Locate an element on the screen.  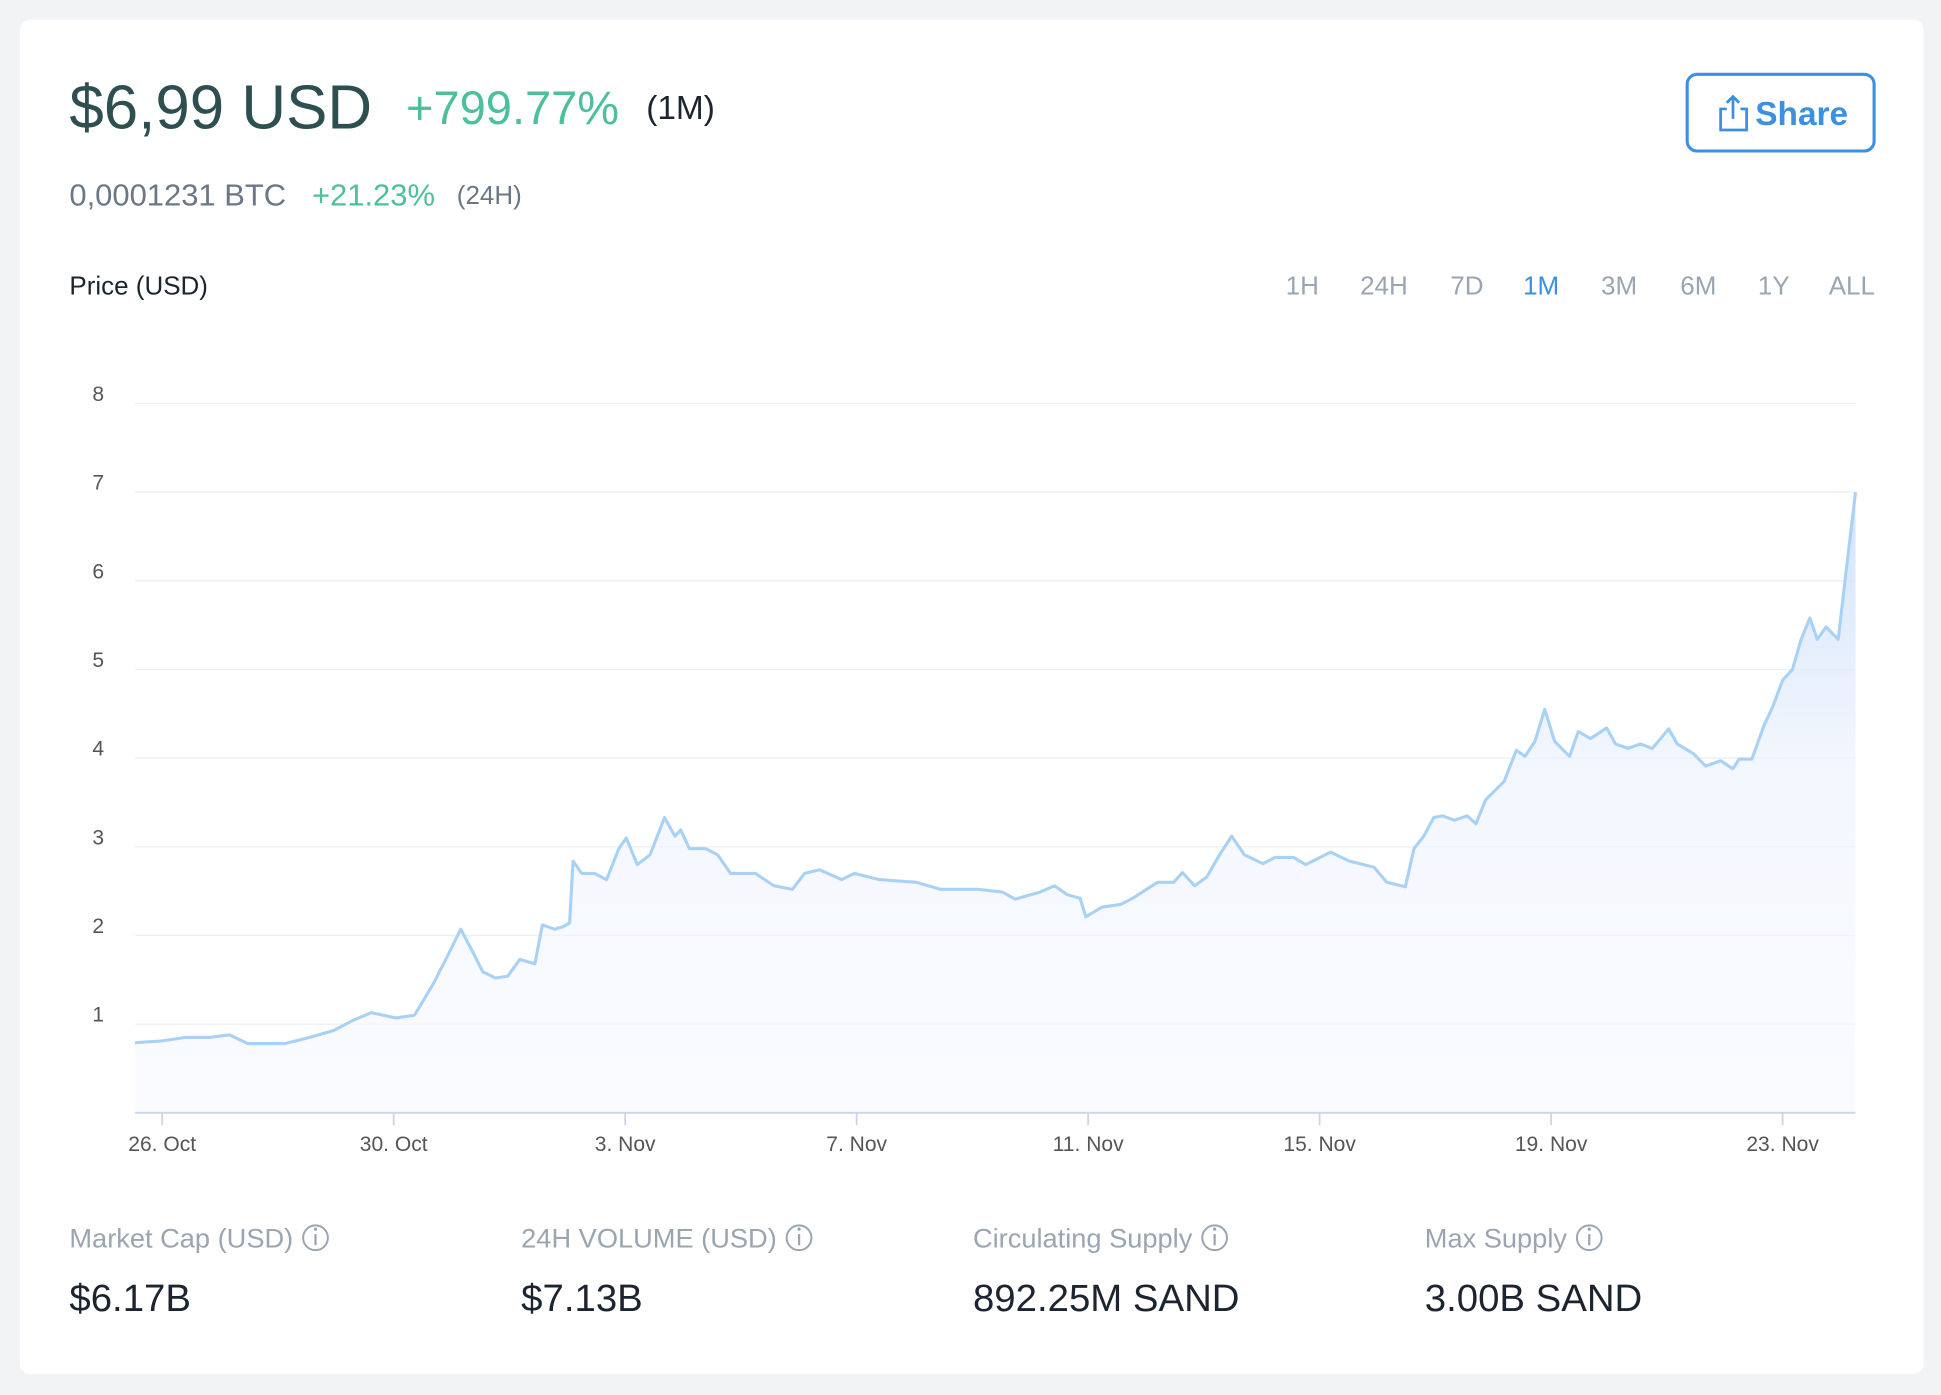
share-button-frame is located at coordinates (1780, 112).